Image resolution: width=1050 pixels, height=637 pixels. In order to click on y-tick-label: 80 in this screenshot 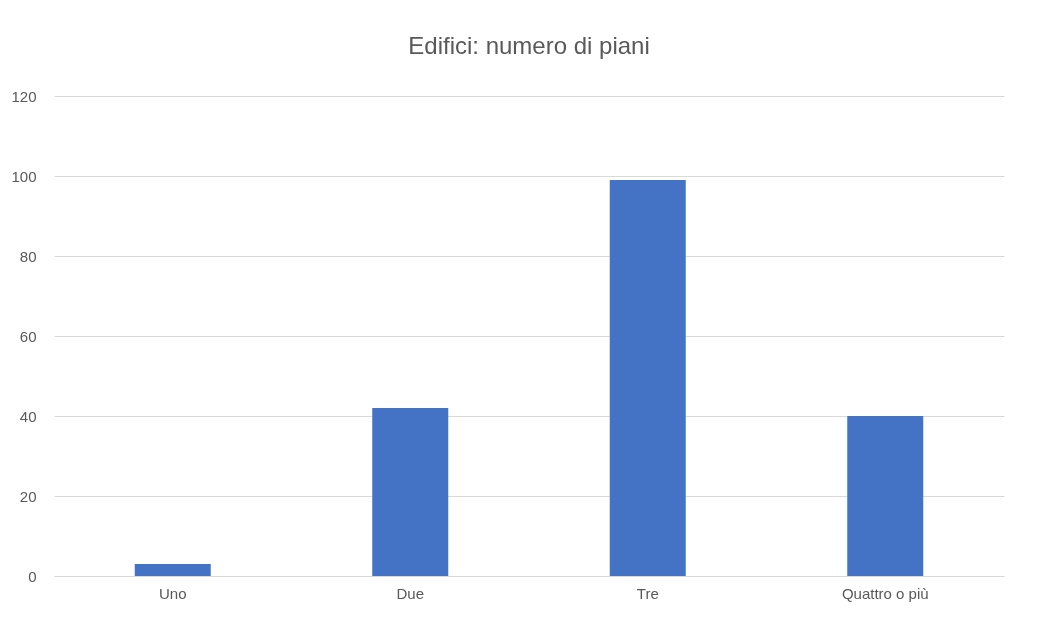, I will do `click(28, 256)`.